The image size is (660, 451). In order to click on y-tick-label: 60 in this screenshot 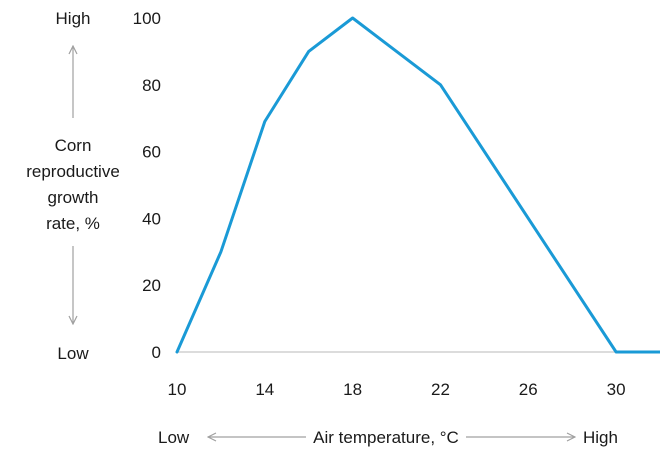, I will do `click(151, 152)`.